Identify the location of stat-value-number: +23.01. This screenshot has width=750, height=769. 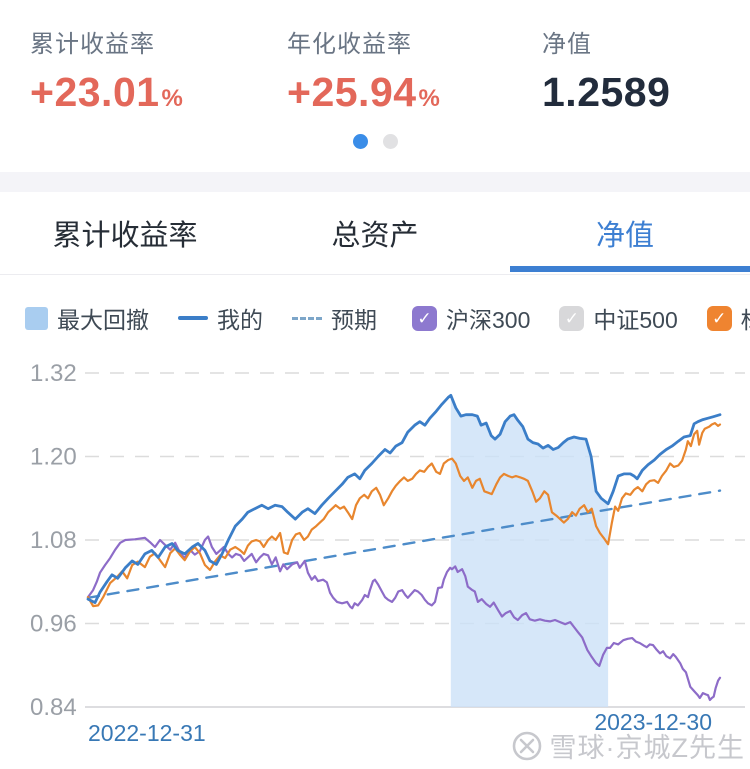
(95, 92).